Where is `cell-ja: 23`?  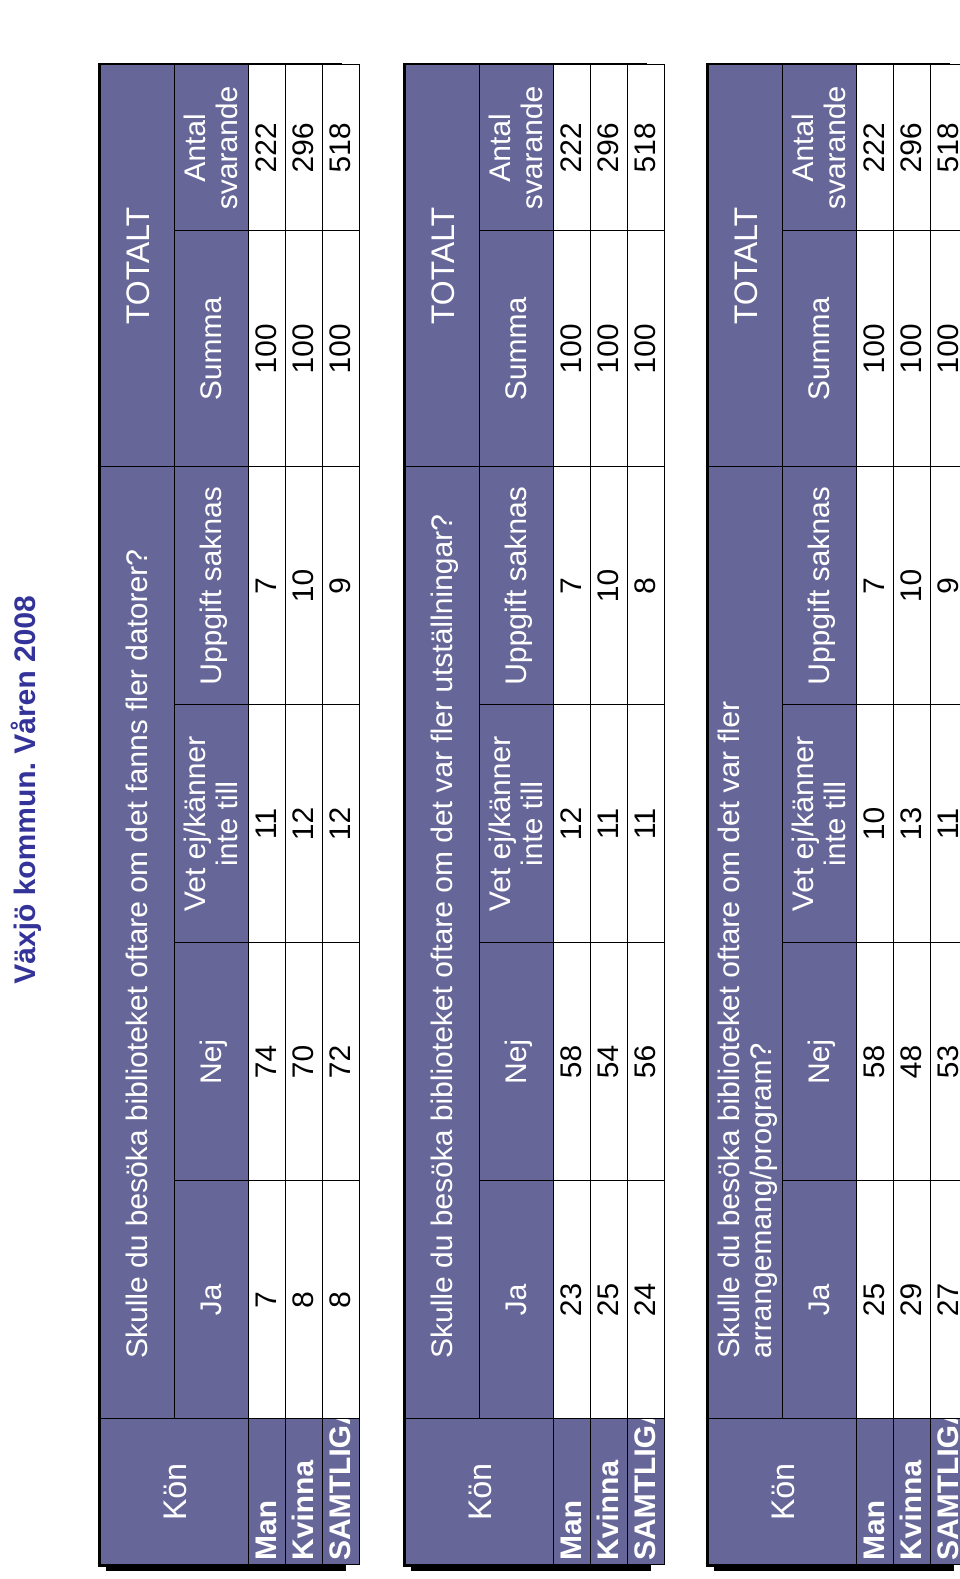 cell-ja: 23 is located at coordinates (572, 1299).